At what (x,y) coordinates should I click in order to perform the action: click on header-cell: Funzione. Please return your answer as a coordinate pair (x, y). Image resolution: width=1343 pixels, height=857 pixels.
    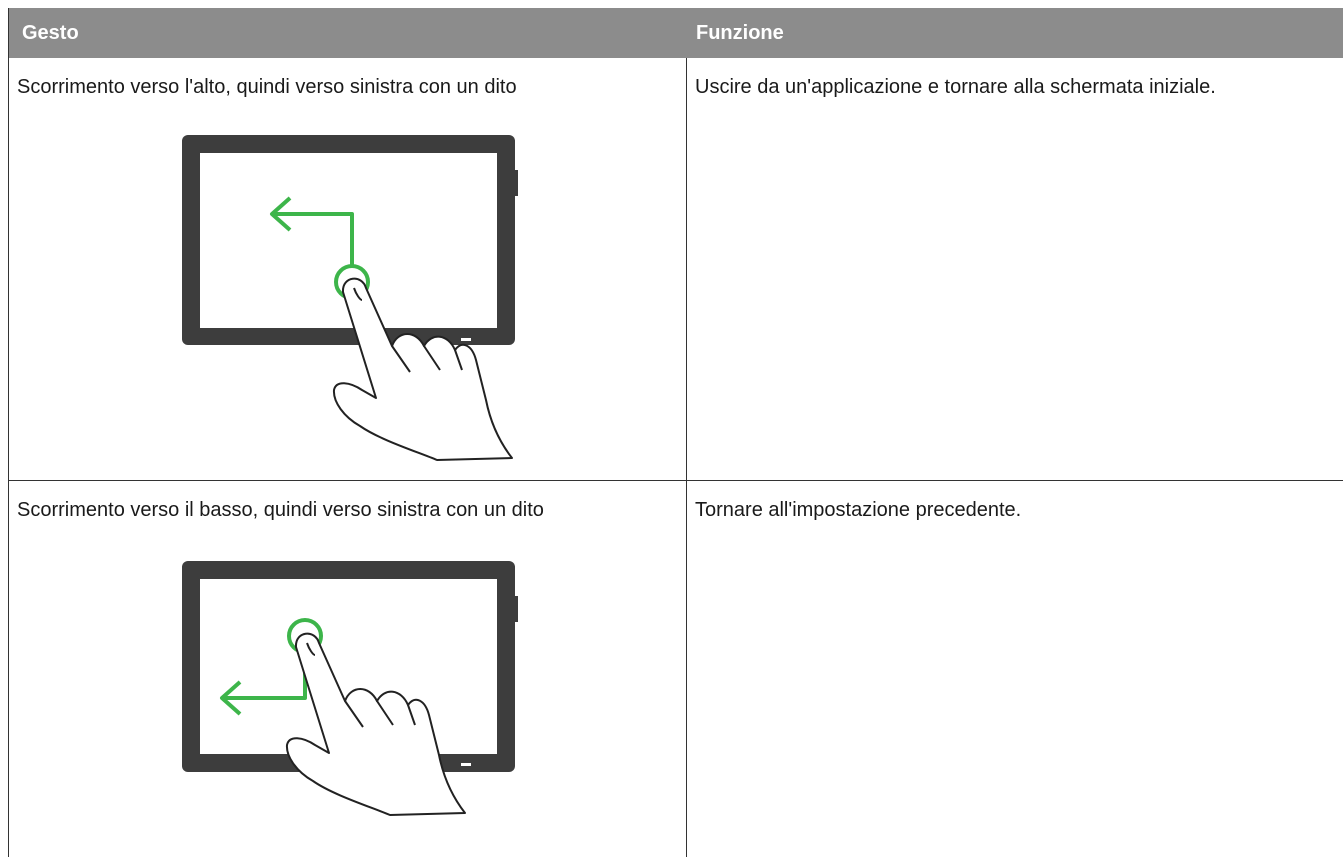
    Looking at the image, I should click on (1014, 33).